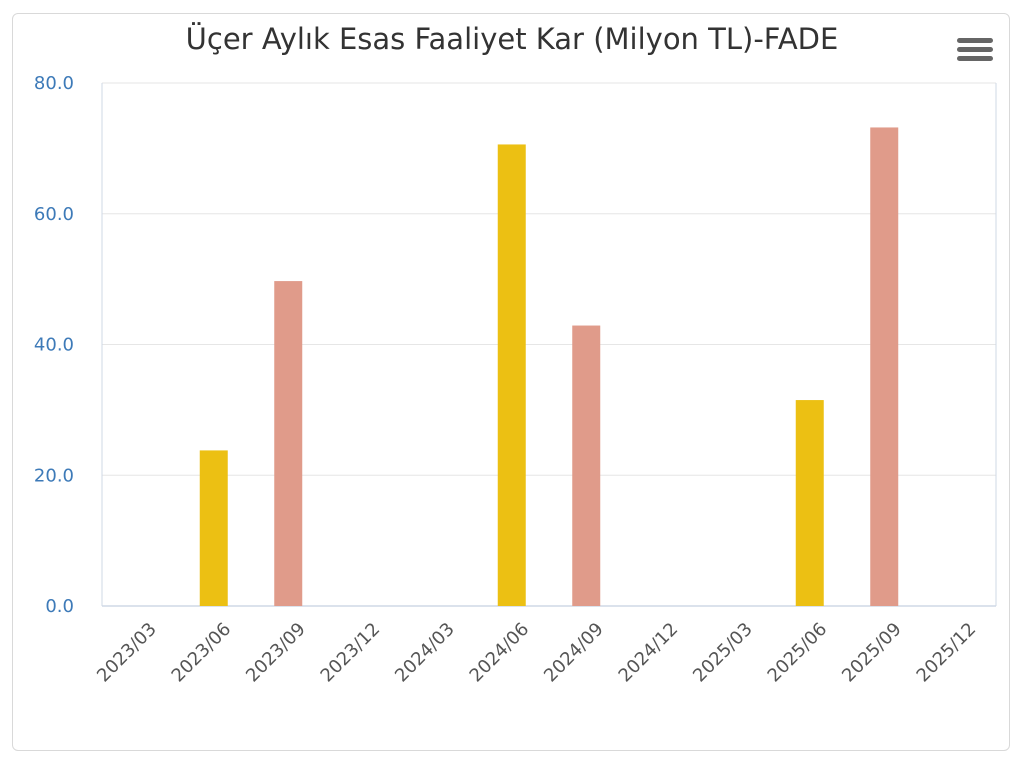 The image size is (1024, 761). What do you see at coordinates (425, 653) in the screenshot?
I see `x-tick-label: 2024/03` at bounding box center [425, 653].